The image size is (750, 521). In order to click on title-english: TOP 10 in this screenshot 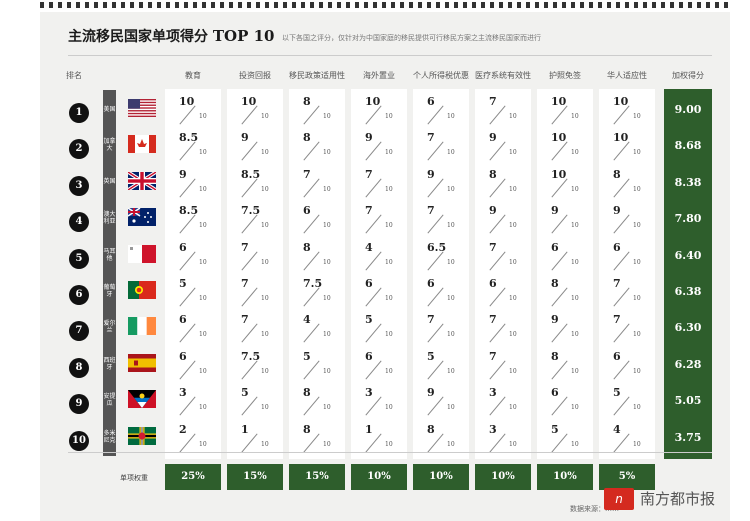, I will do `click(243, 36)`.